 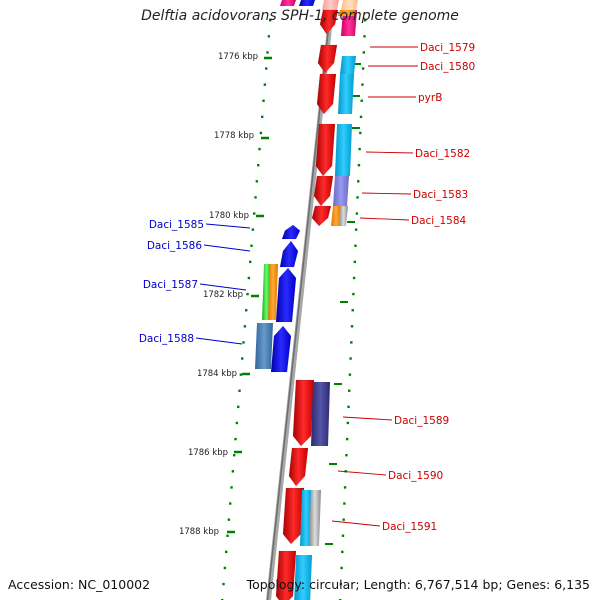 I want to click on gene-label: Daci_1584, so click(x=439, y=221).